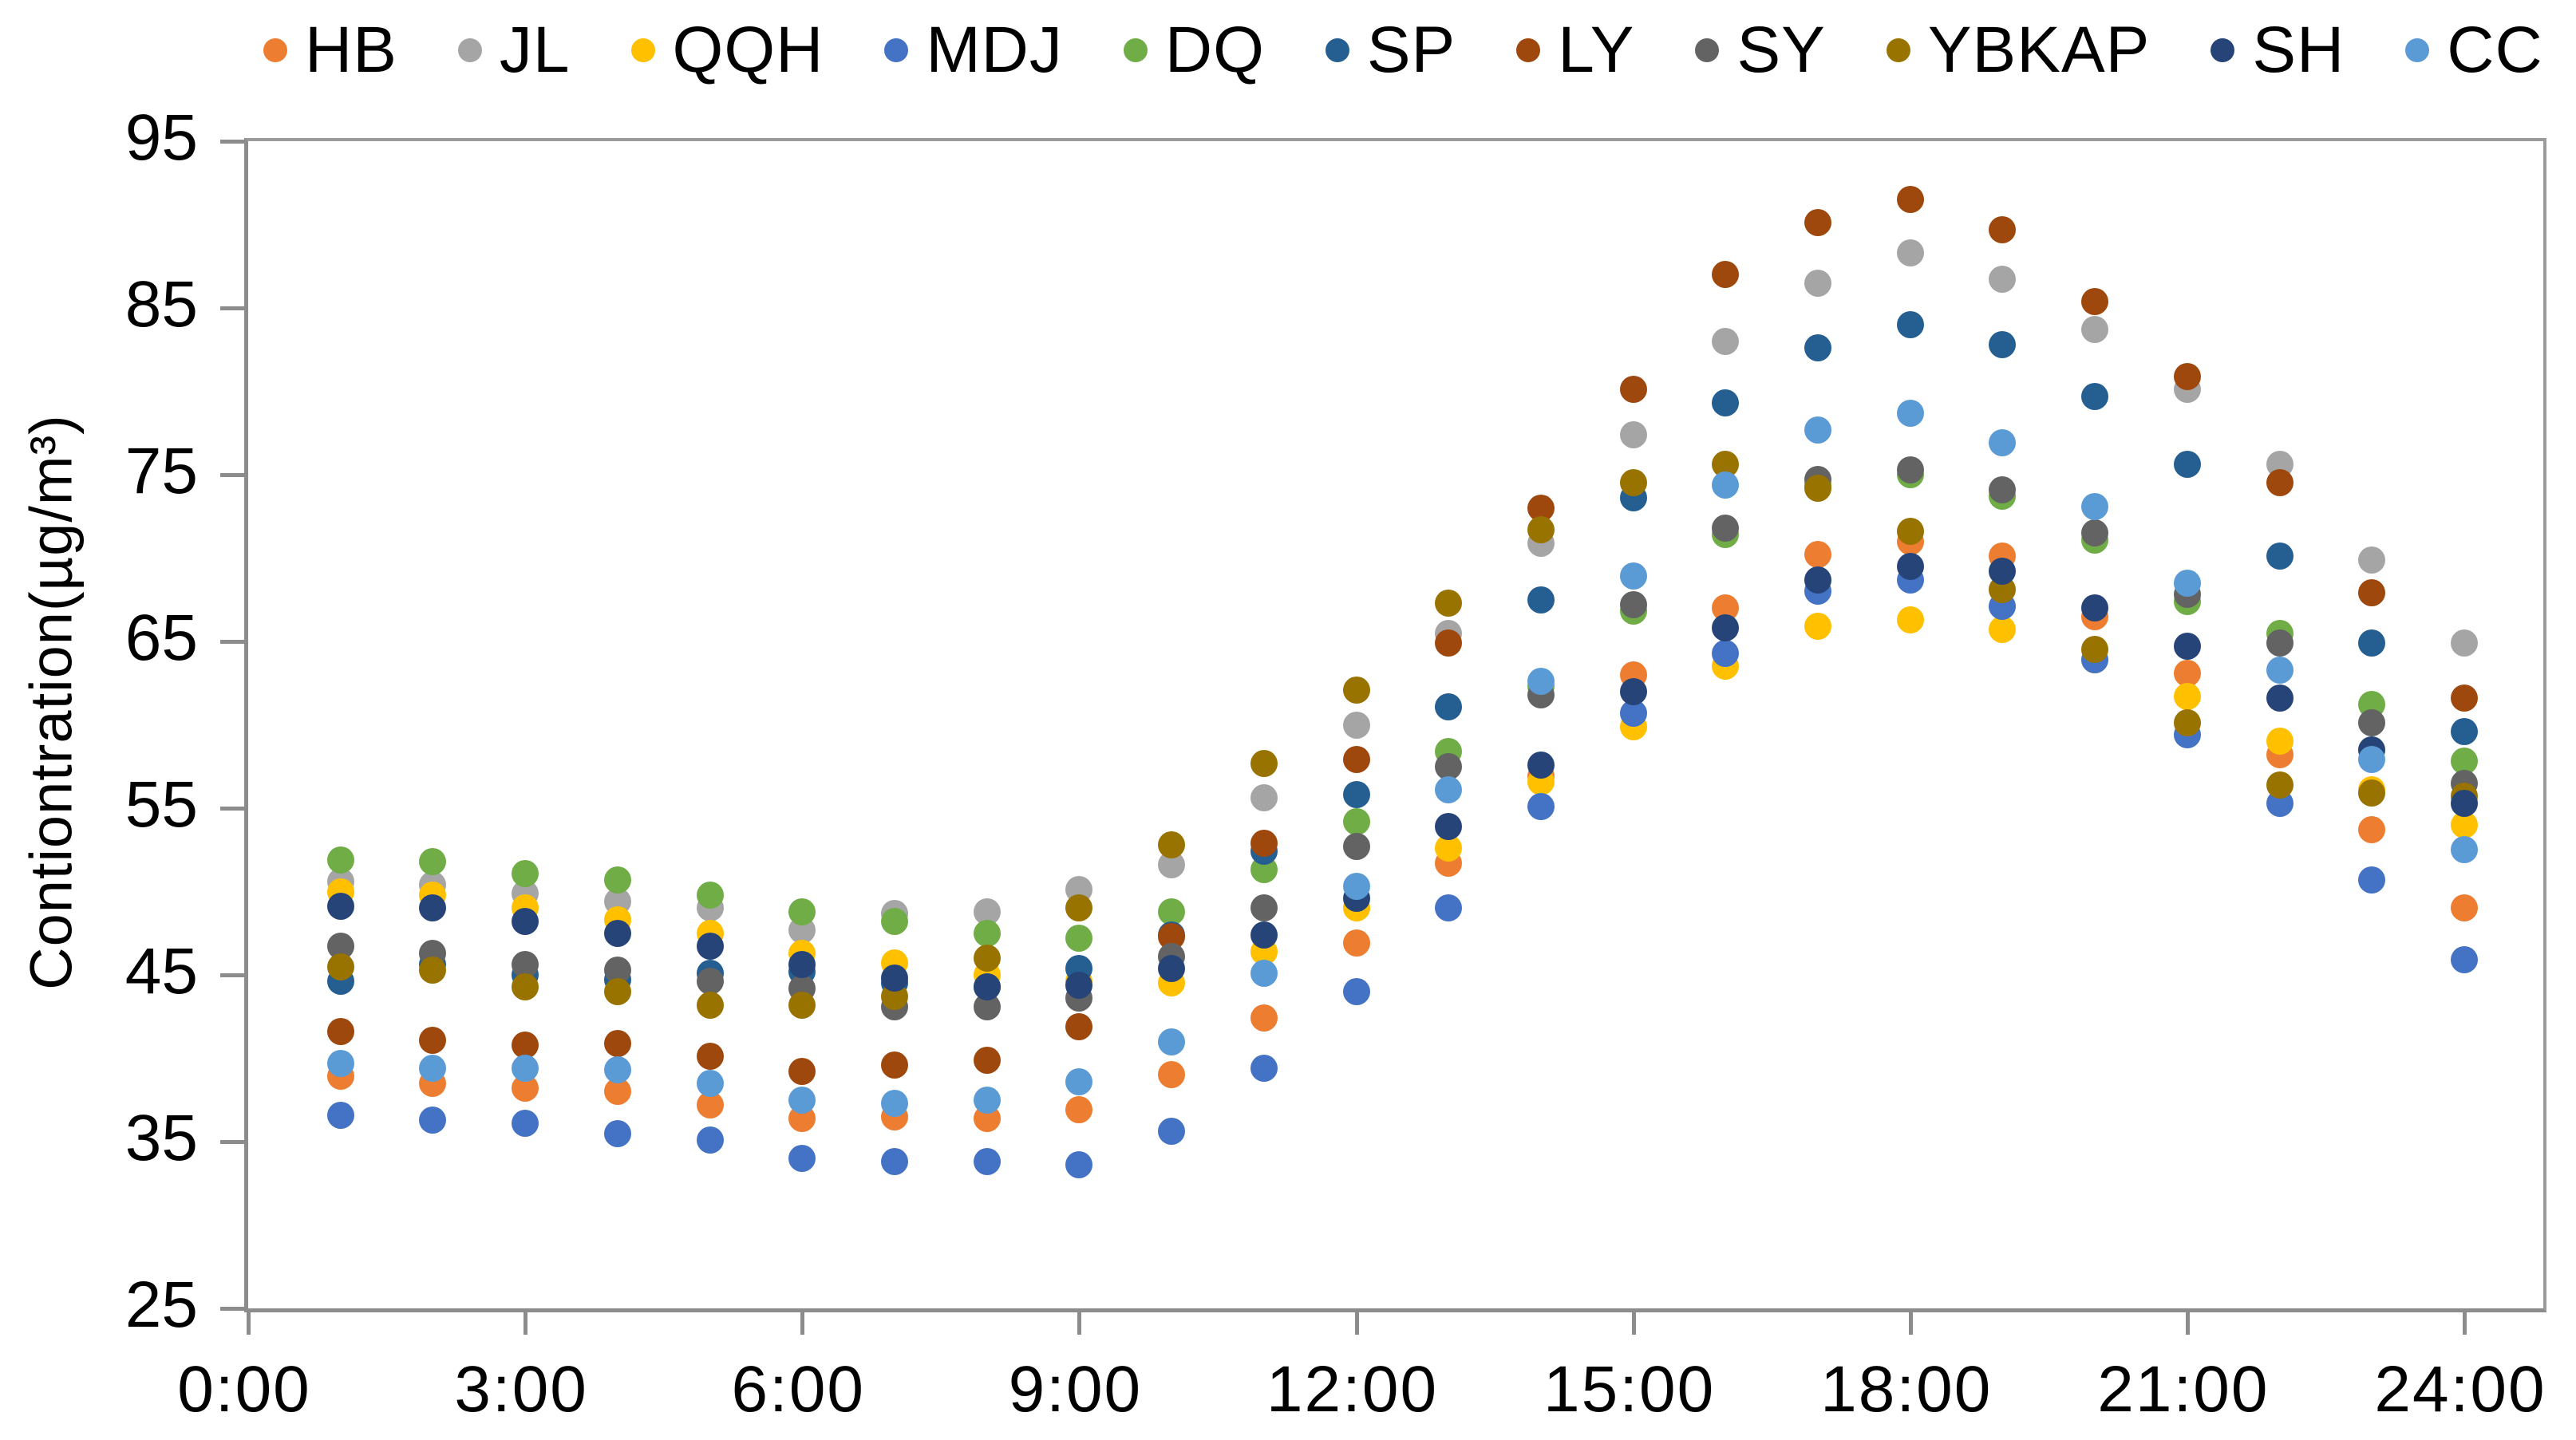 Image resolution: width=2576 pixels, height=1440 pixels. What do you see at coordinates (2372, 723) in the screenshot?
I see `data-point-SY-23:00` at bounding box center [2372, 723].